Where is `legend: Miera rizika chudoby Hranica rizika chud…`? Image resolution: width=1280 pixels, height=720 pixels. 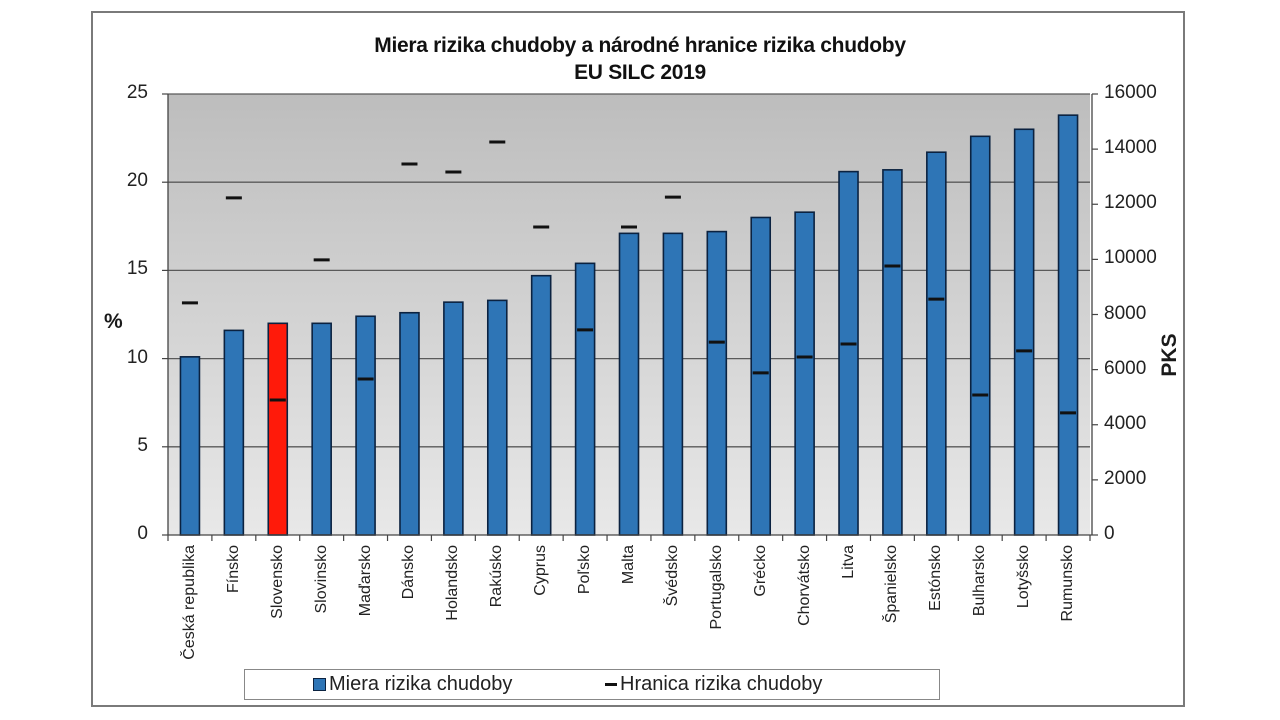 legend: Miera rizika chudoby Hranica rizika chud… is located at coordinates (592, 684).